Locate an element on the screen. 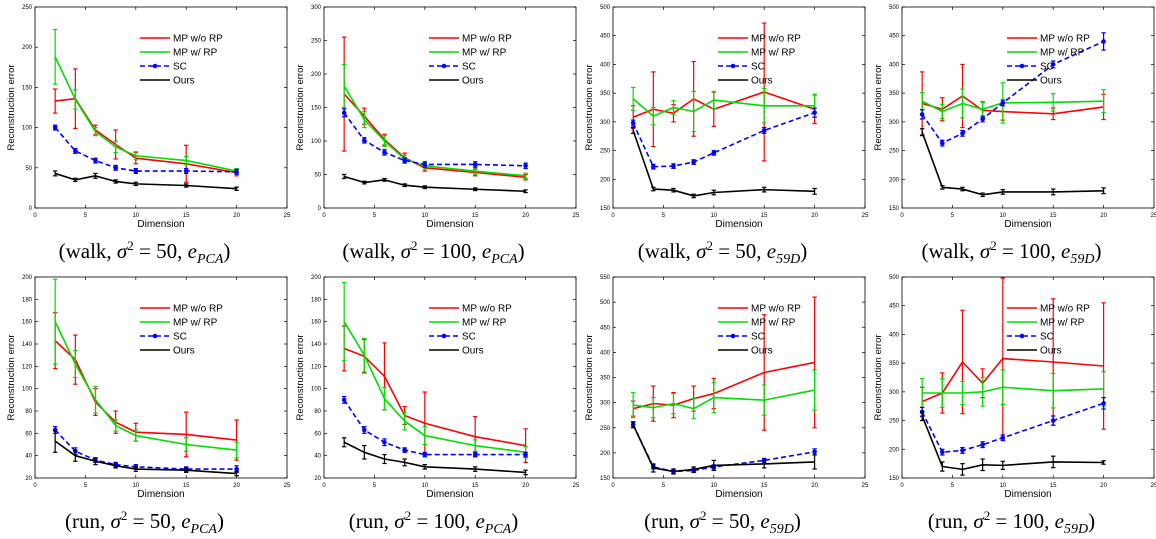  y-tick-label: 450 is located at coordinates (894, 307).